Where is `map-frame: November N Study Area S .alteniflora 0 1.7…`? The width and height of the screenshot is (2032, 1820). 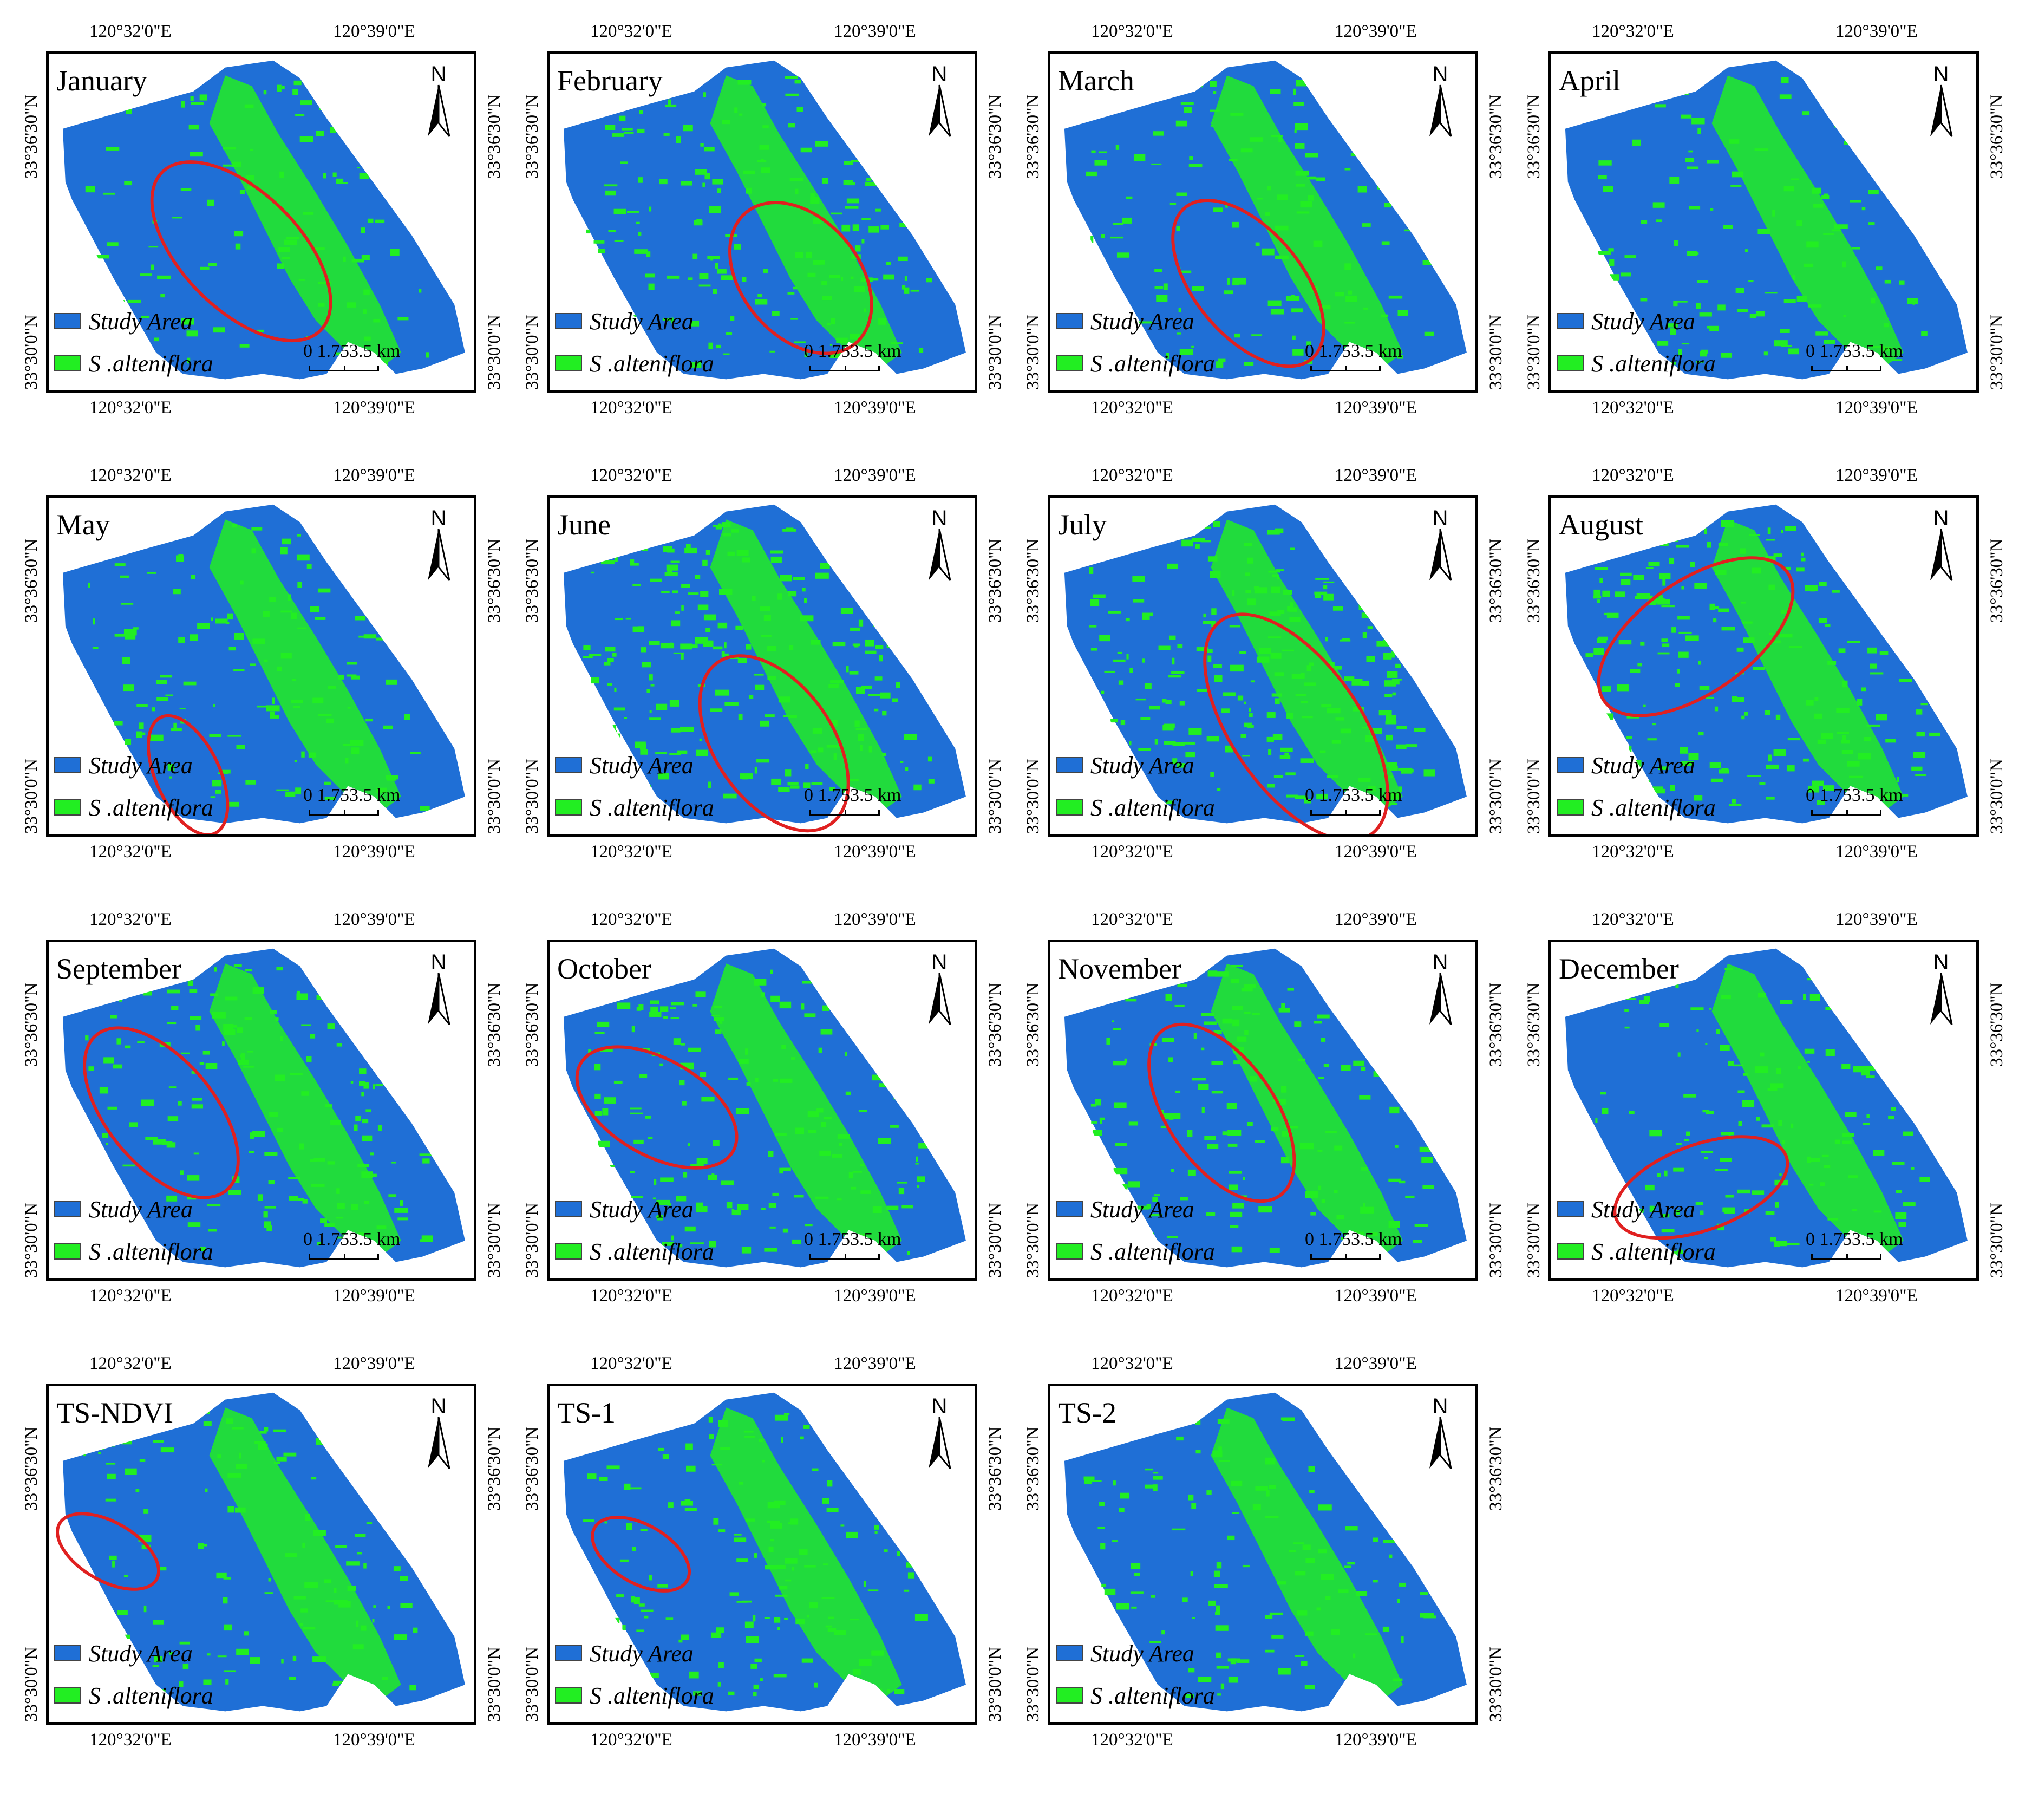 map-frame: November N Study Area S .alteniflora 0 1.7… is located at coordinates (1263, 1111).